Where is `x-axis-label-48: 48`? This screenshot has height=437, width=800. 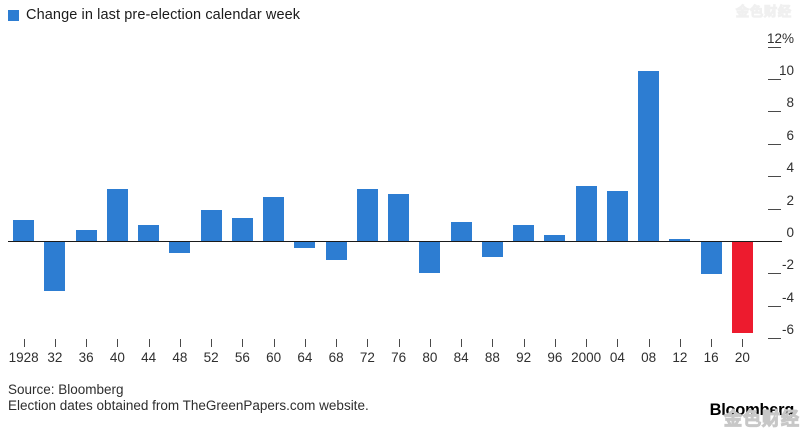
x-axis-label-48: 48 is located at coordinates (180, 357).